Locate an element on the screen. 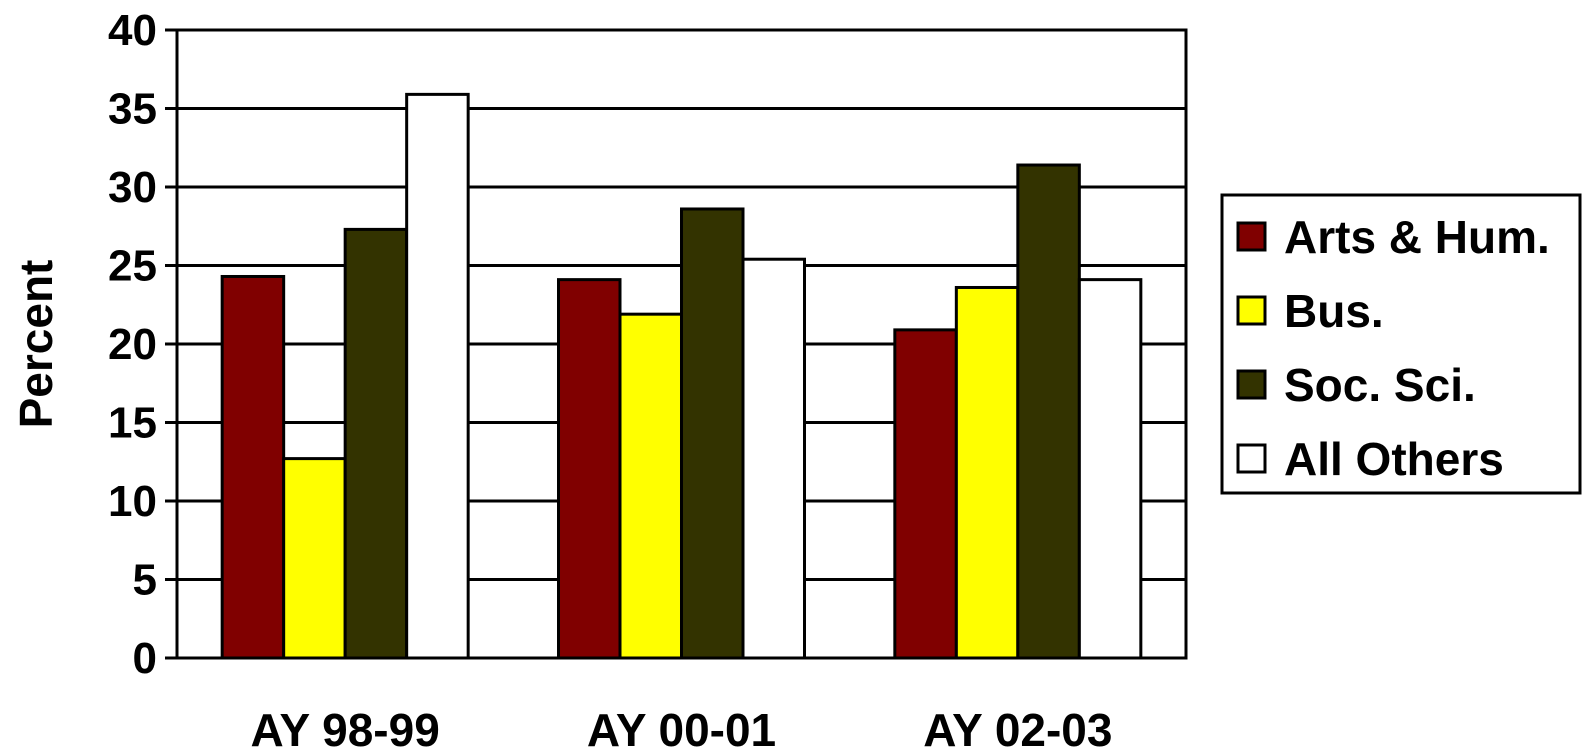  y-tick-label: 15 is located at coordinates (132, 423).